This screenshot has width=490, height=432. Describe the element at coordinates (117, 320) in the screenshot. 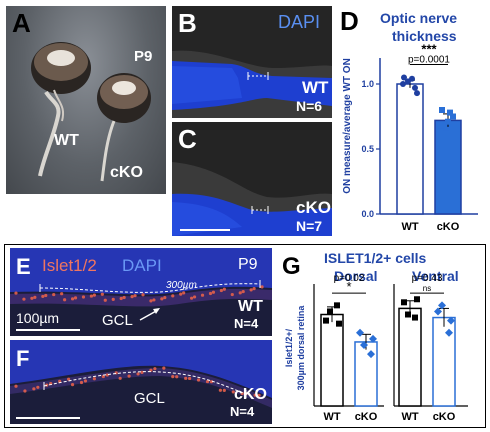

I see `panel-e-gcl: GCL` at that location.